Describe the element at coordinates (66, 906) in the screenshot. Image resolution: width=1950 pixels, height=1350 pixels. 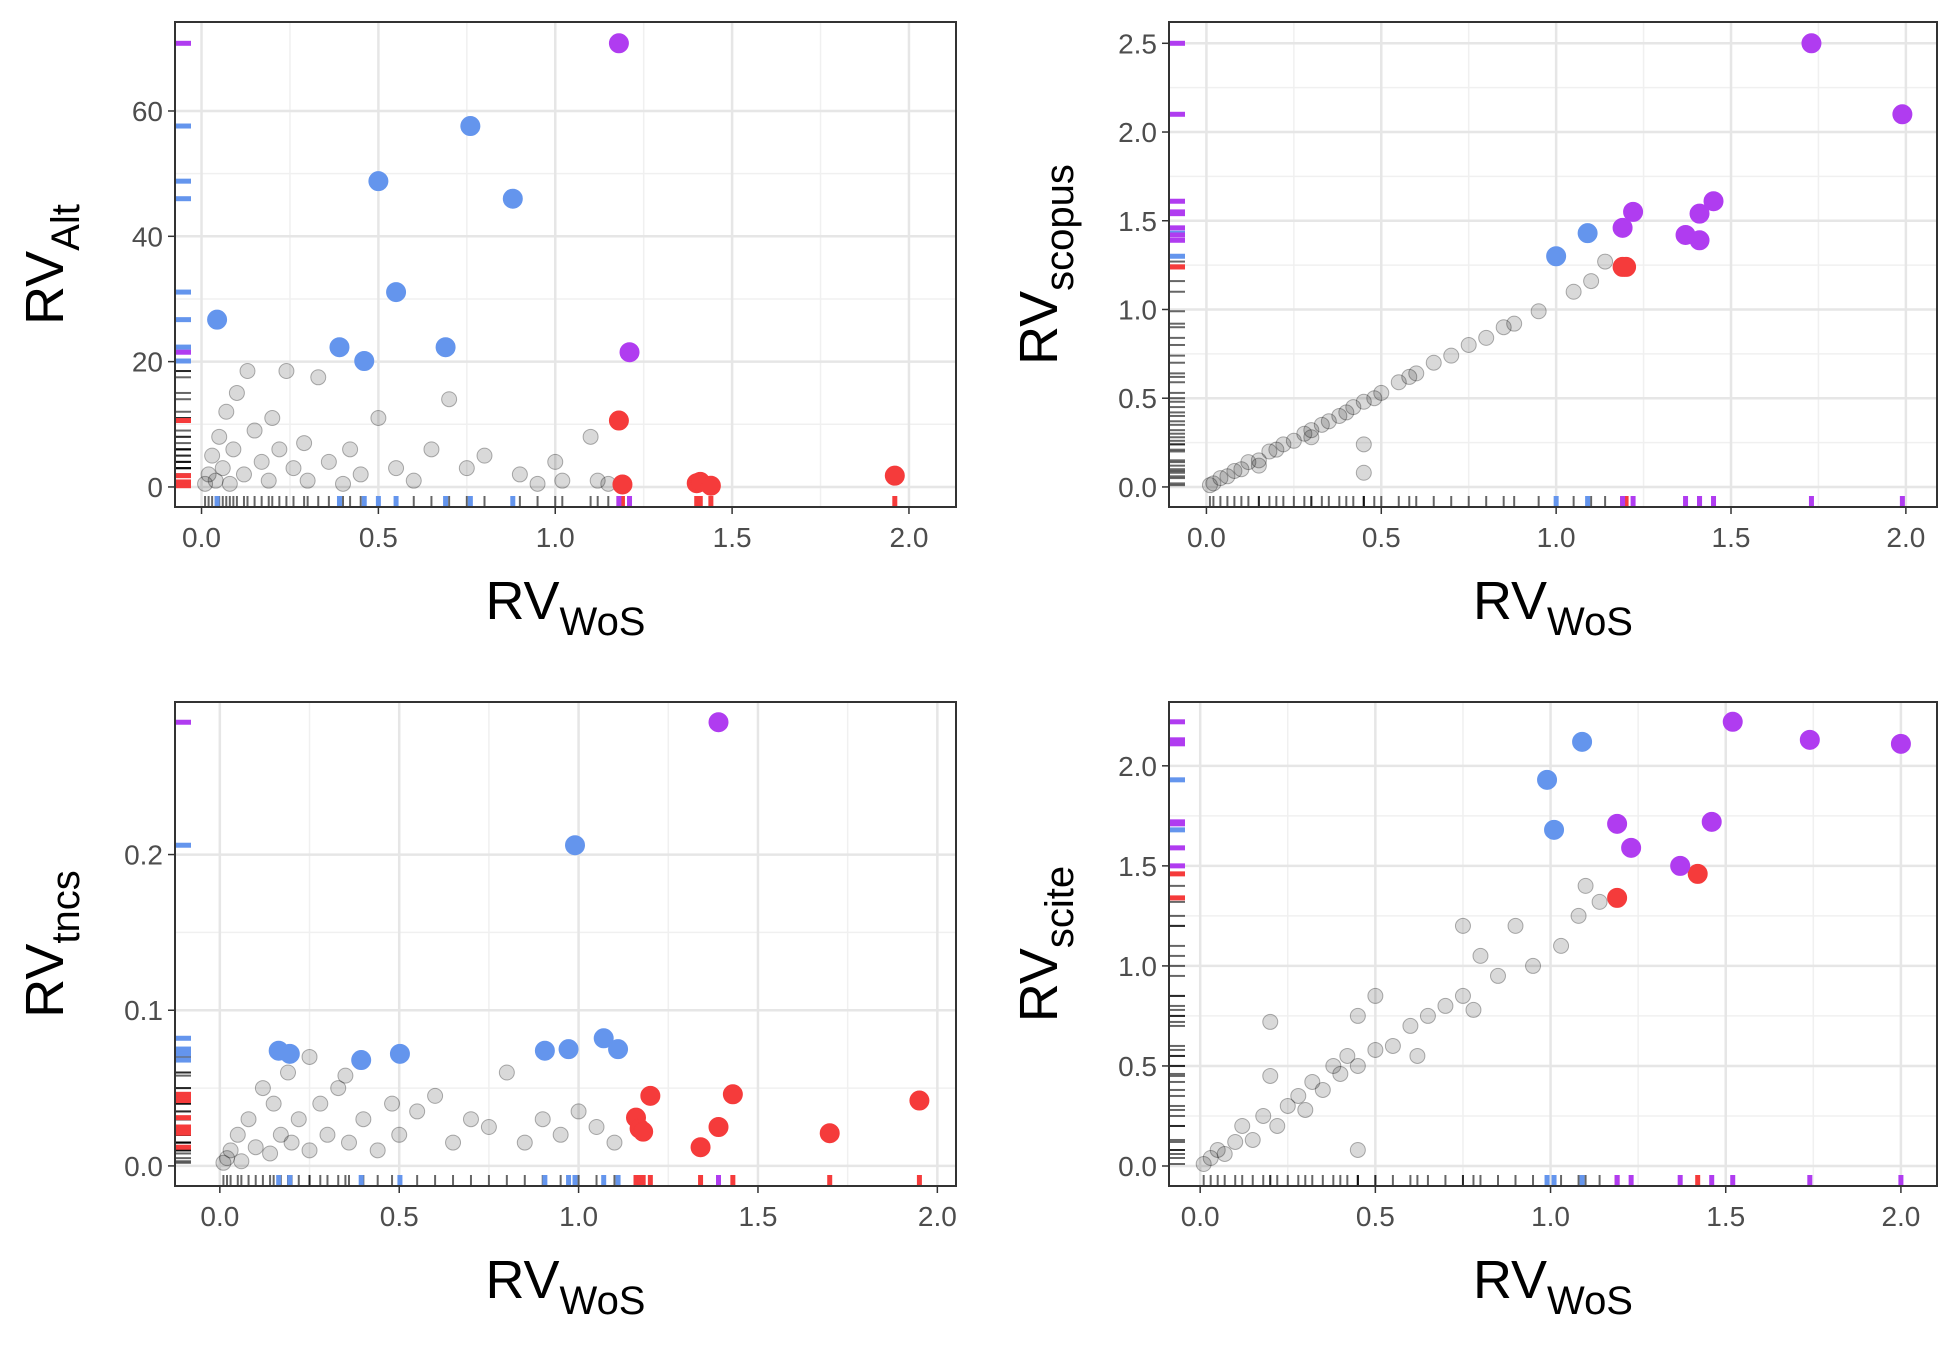
I see `axis-title-sub: tncs` at that location.